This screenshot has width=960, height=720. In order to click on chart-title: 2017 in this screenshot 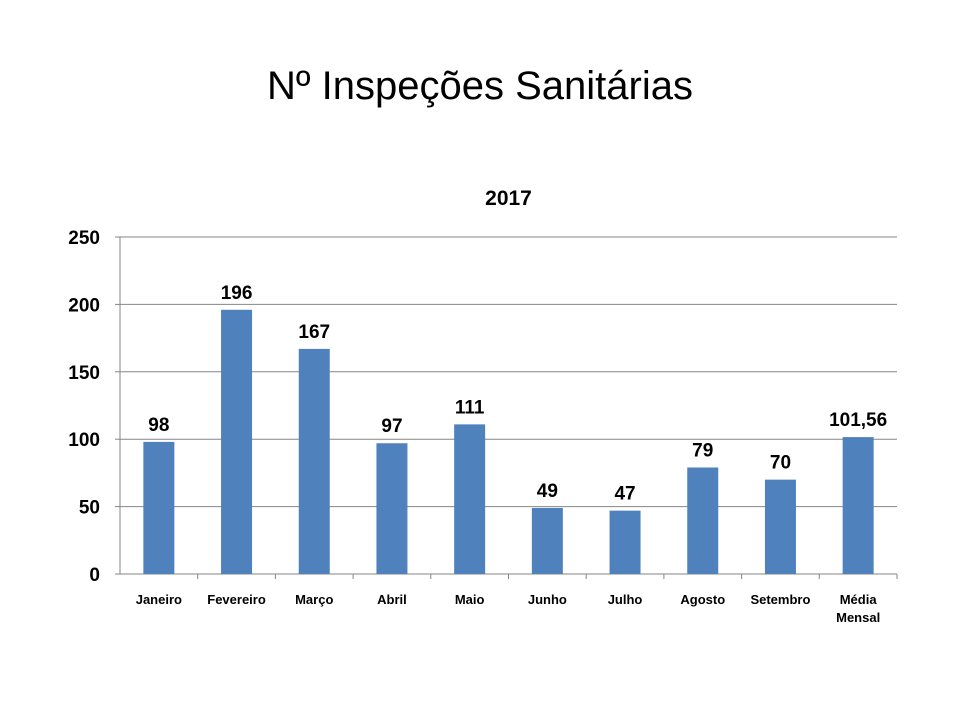, I will do `click(508, 198)`.